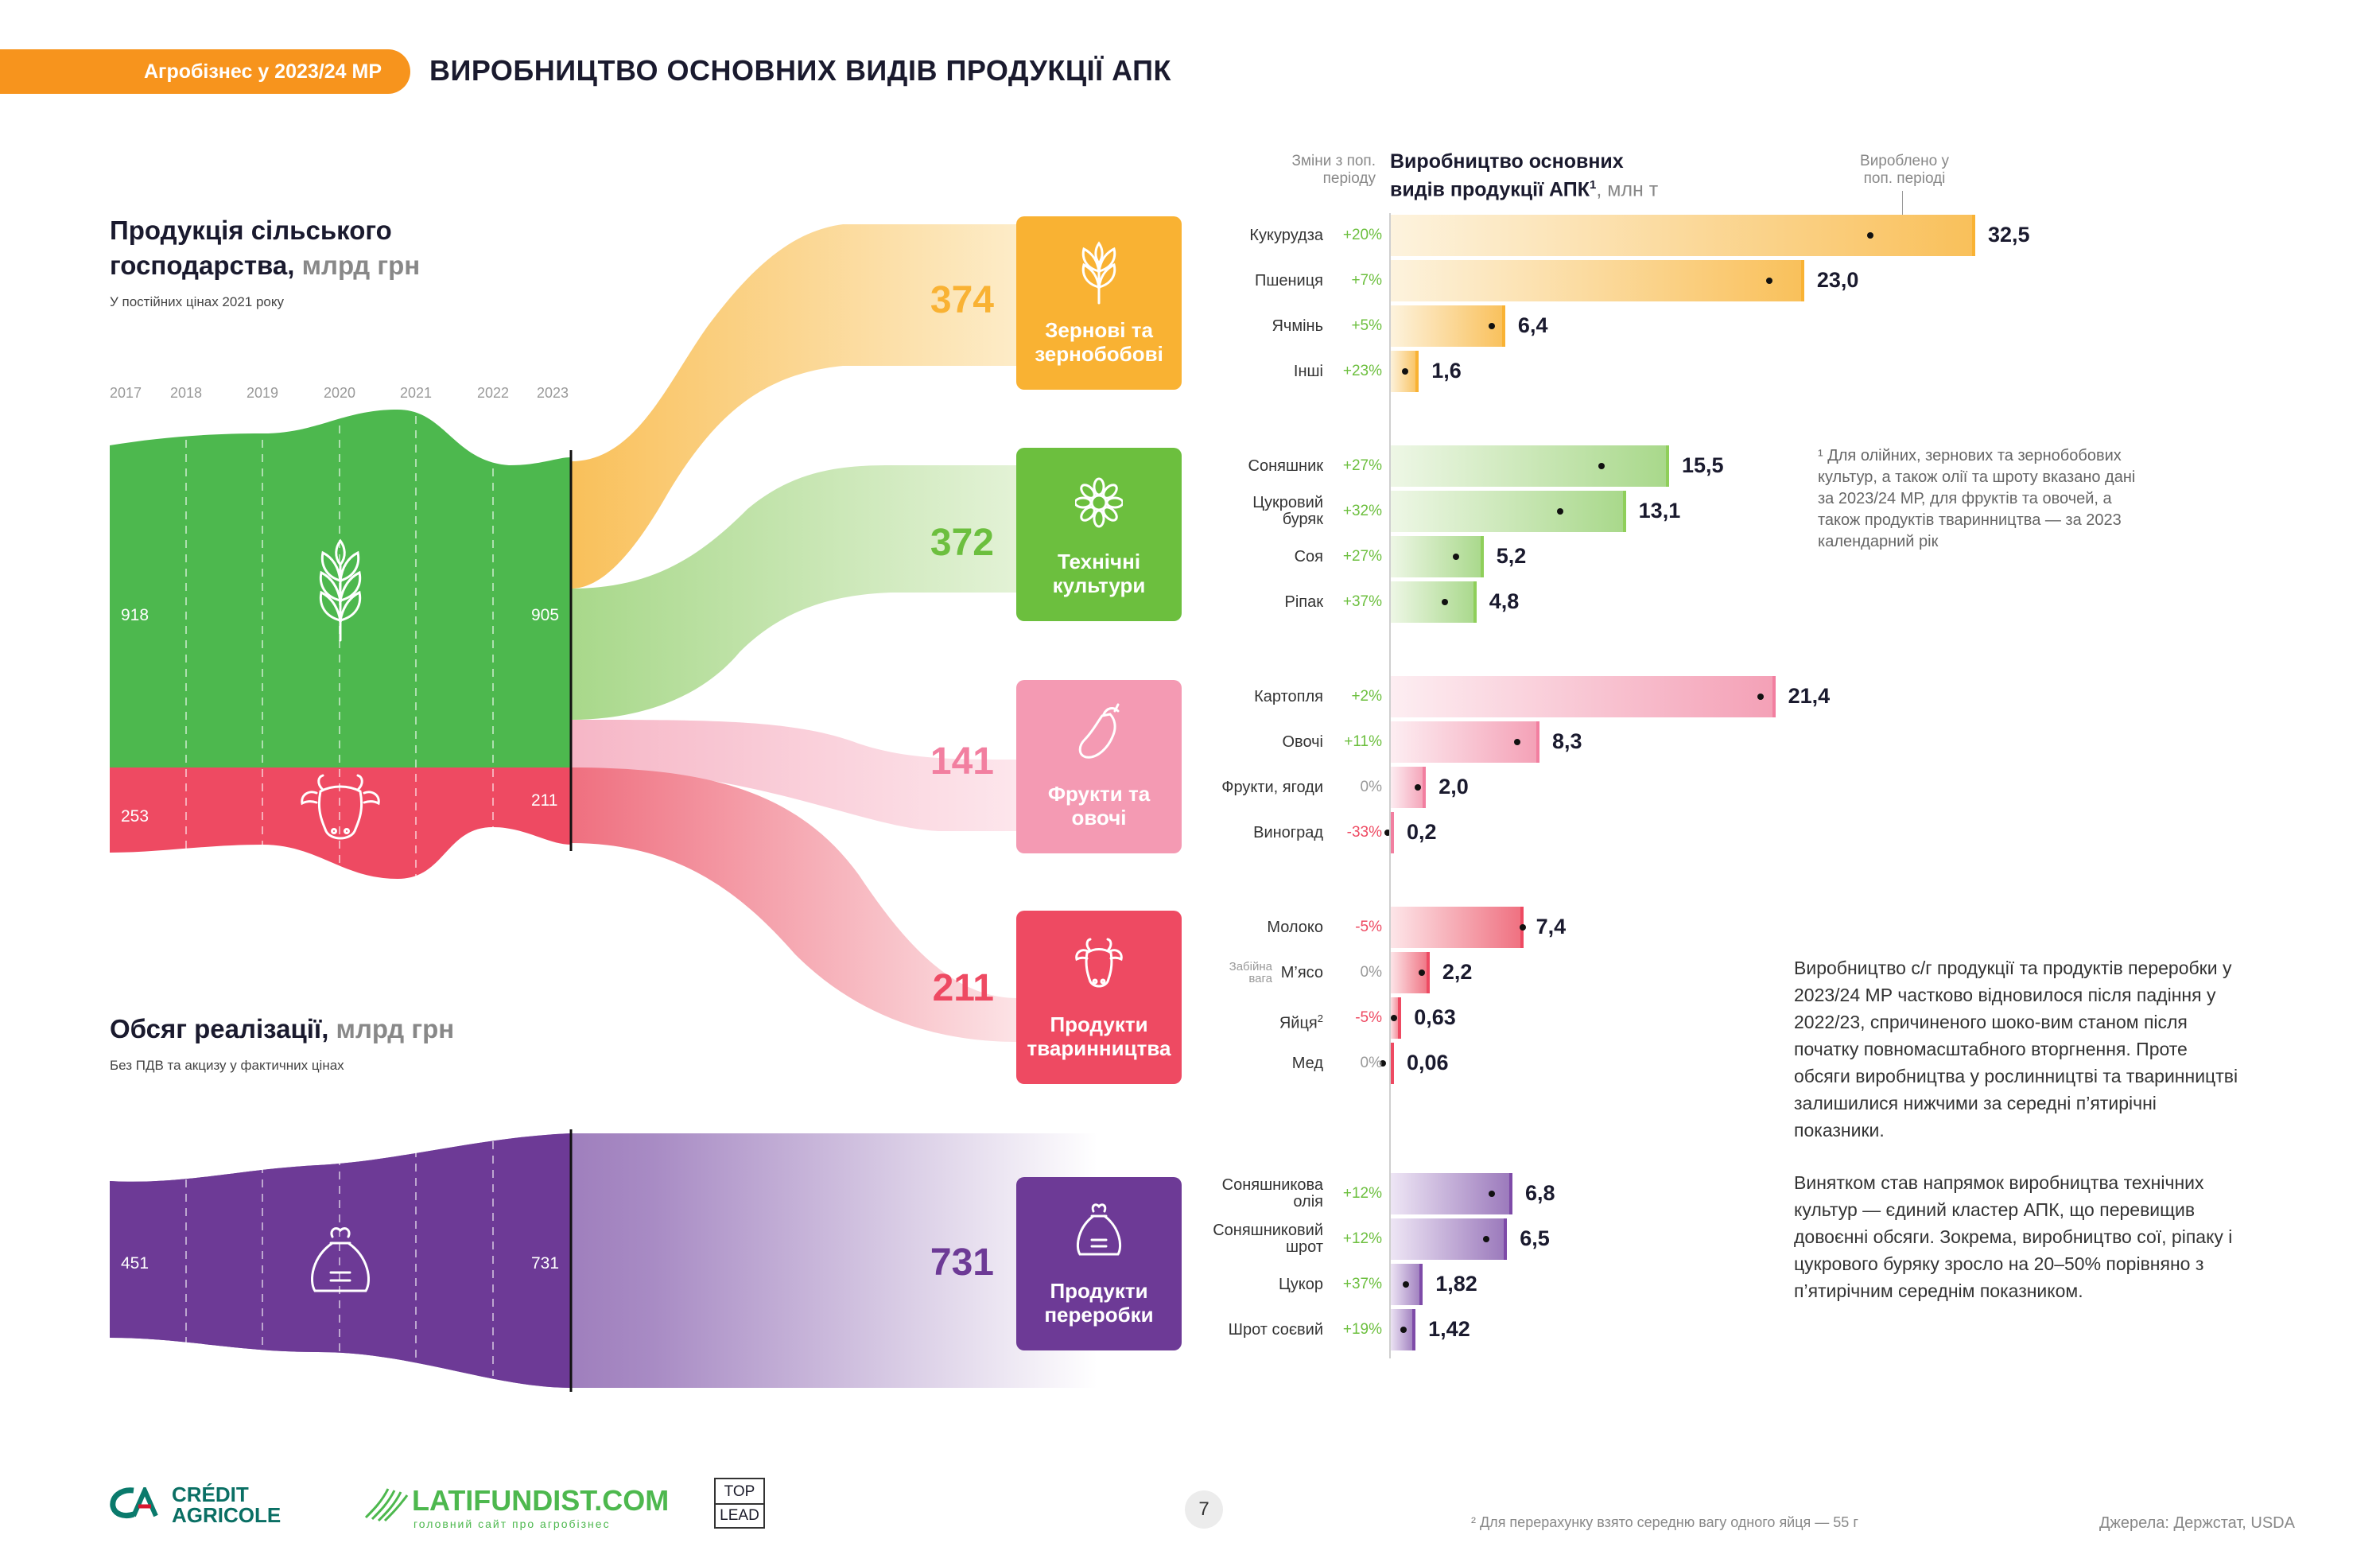  I want to click on year-label: 2021, so click(416, 393).